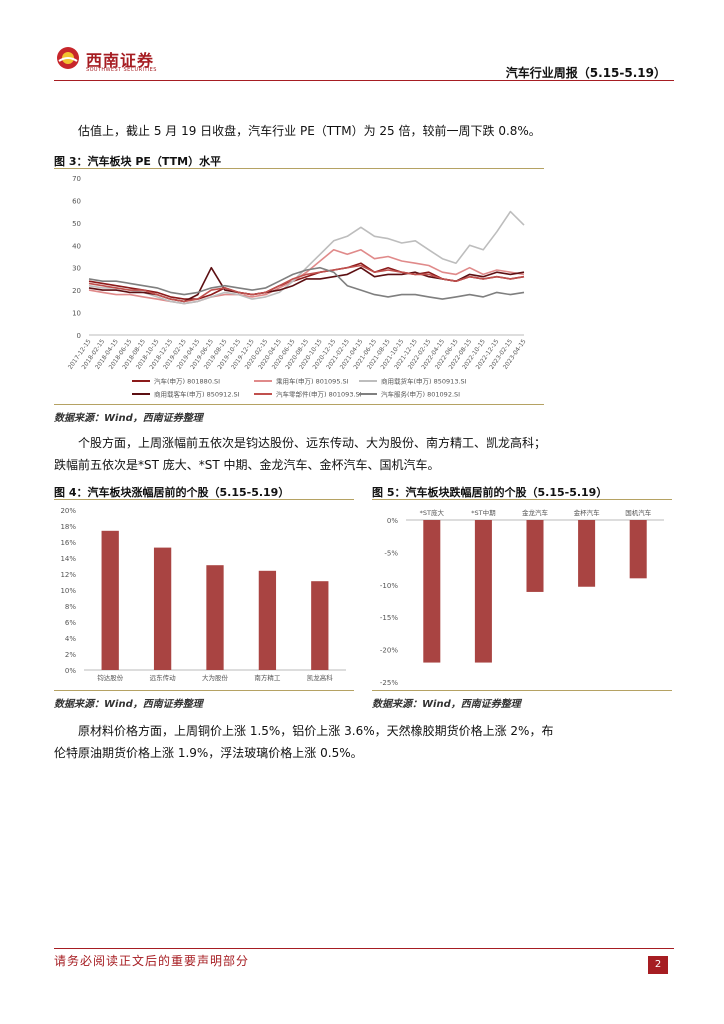 Image resolution: width=724 pixels, height=1024 pixels. I want to click on y-tick-label: 2%, so click(70, 655).